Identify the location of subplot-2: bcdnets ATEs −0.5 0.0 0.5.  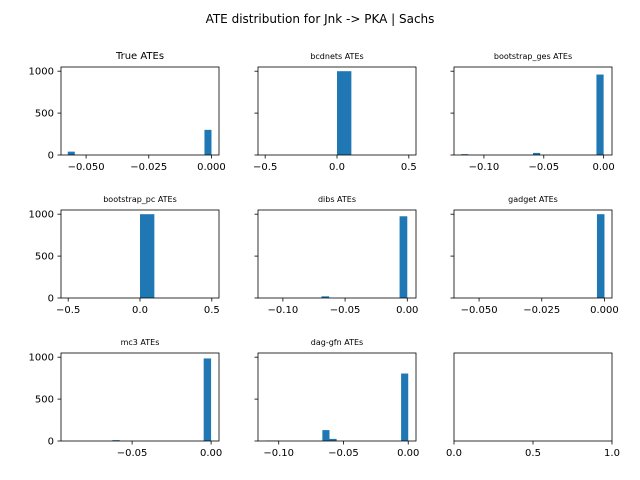
(335, 112).